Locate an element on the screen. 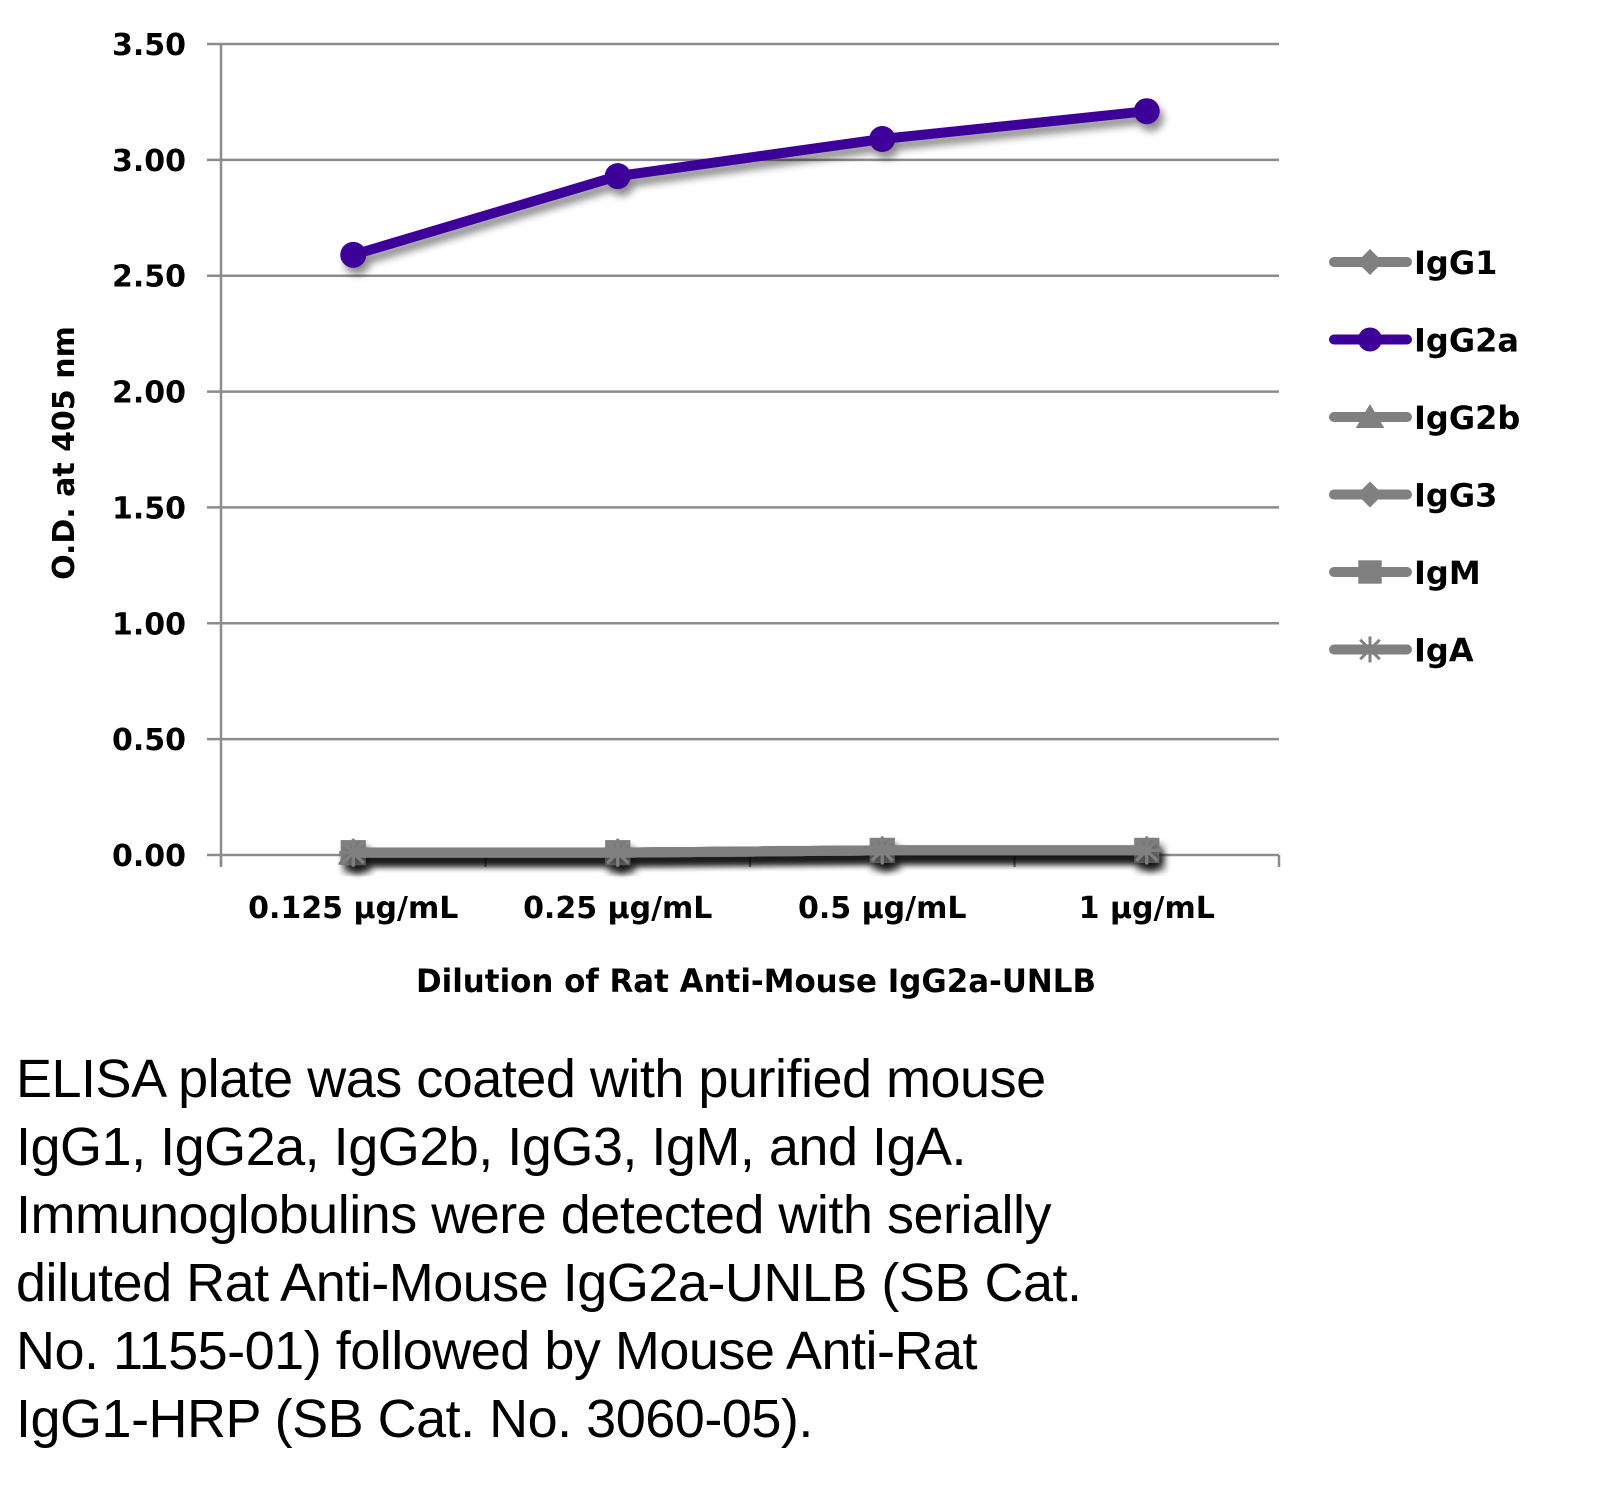  y-tick-labels: 0.00 0.50 1.00 1.50 2.00 2.50 3.00 3.50 is located at coordinates (149, 451).